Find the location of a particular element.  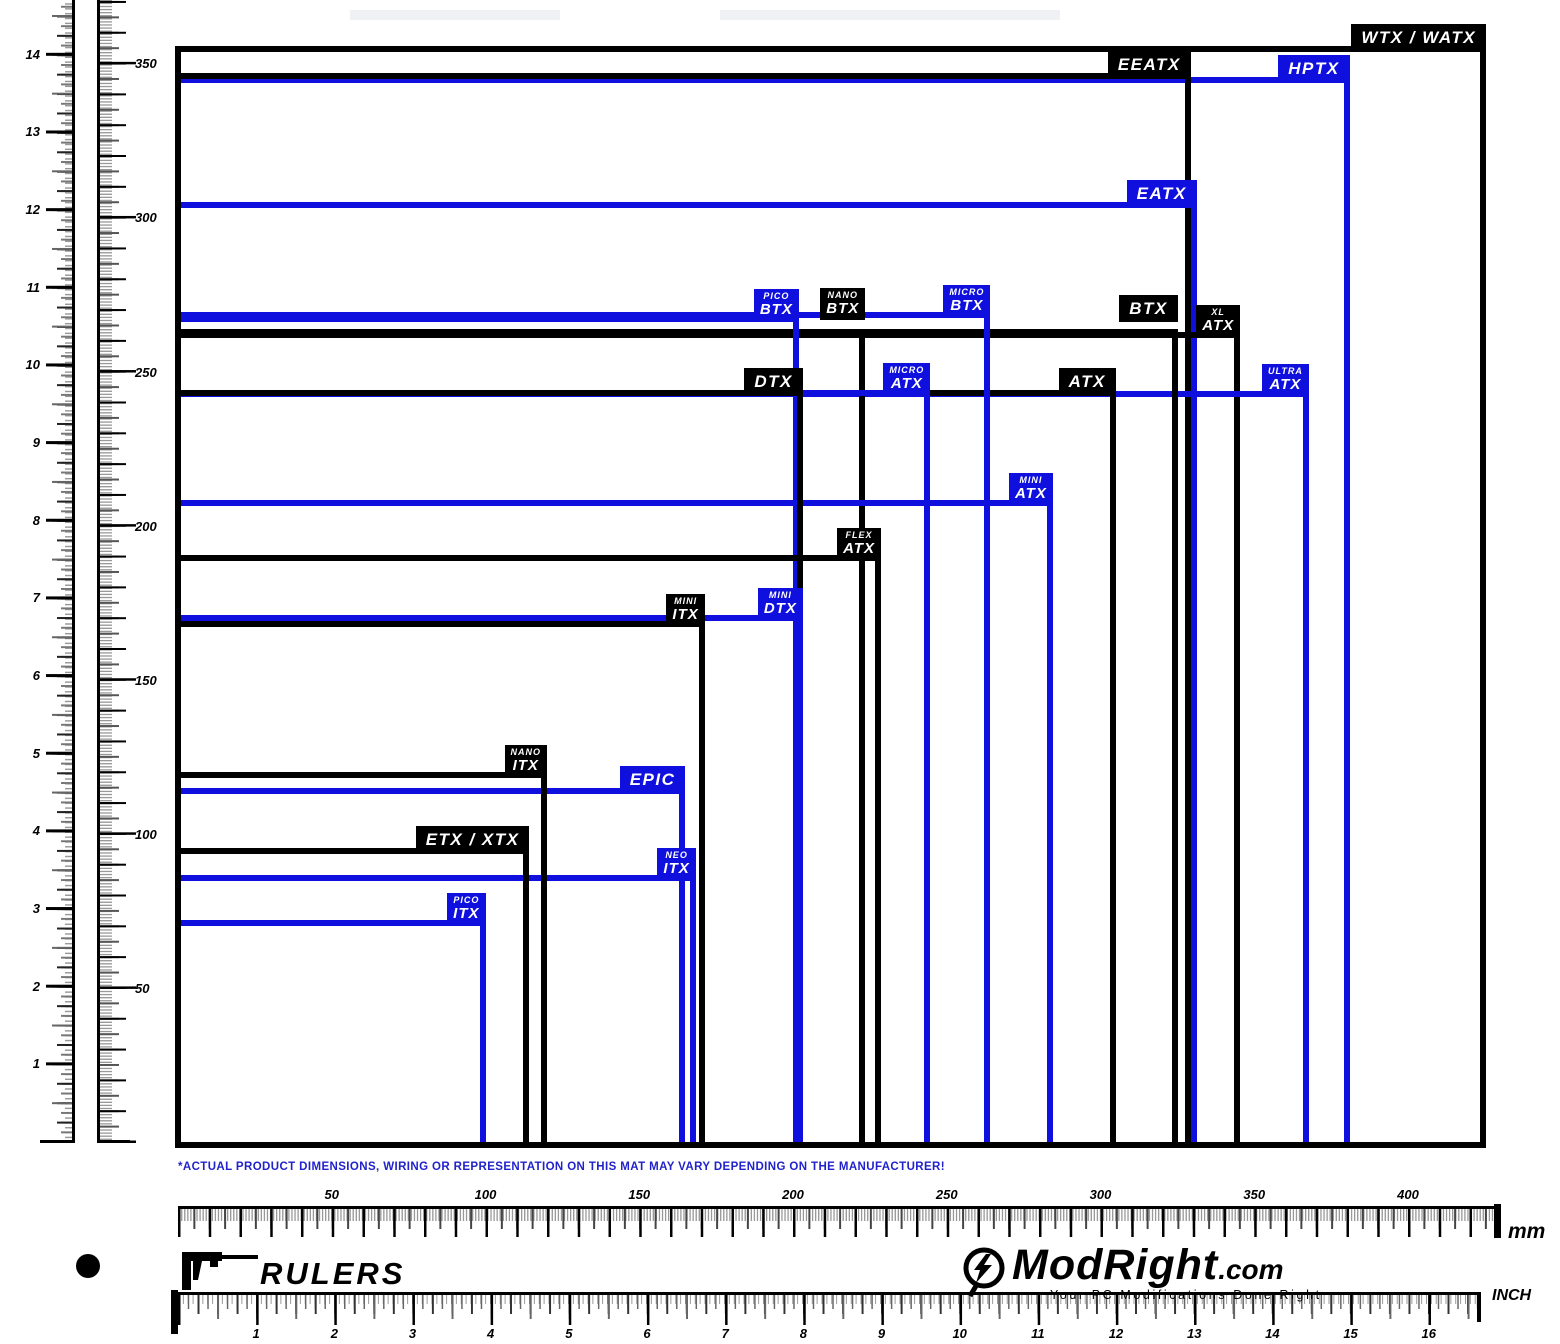

bottom-inch-number: 8 is located at coordinates (803, 1333).